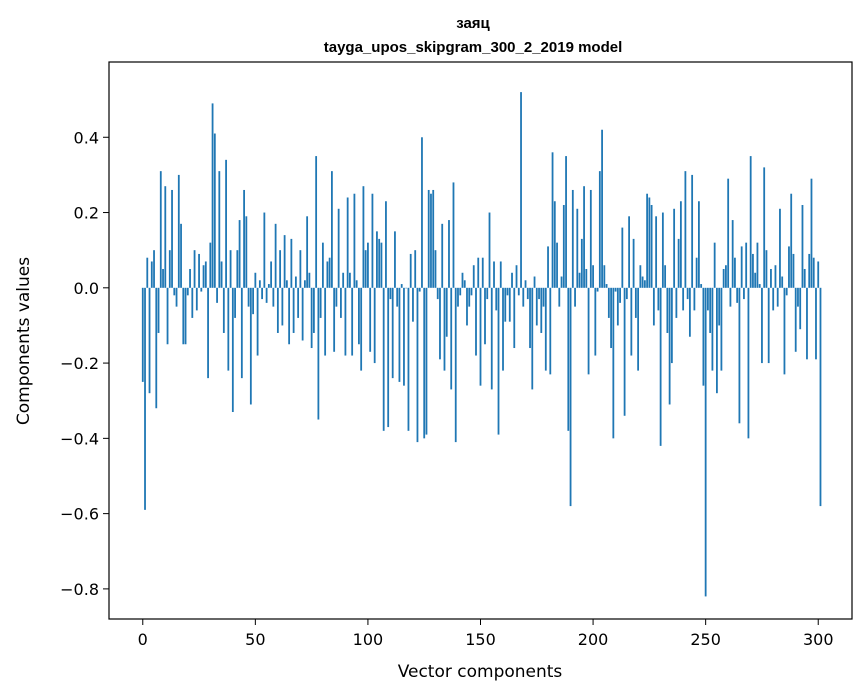 The height and width of the screenshot is (696, 867). I want to click on x-axis-label: Vector components, so click(480, 672).